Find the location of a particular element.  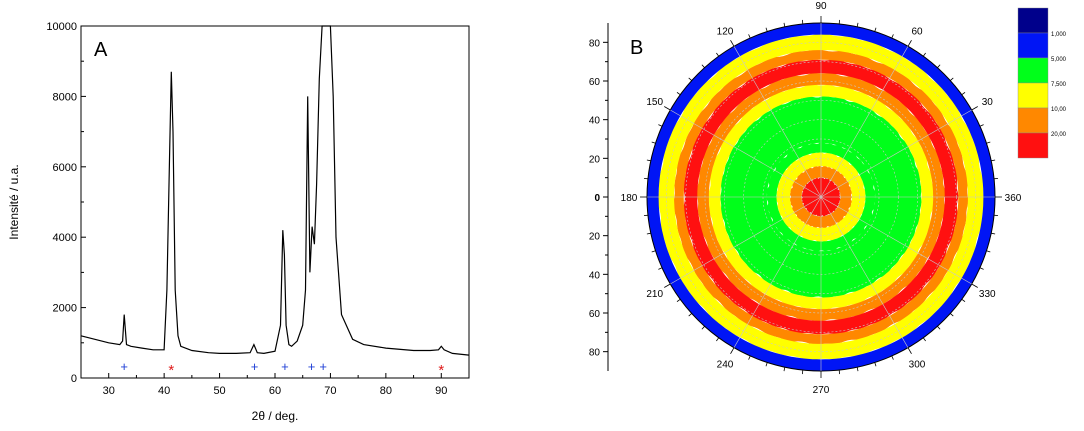

angle-label: 210 is located at coordinates (654, 294).